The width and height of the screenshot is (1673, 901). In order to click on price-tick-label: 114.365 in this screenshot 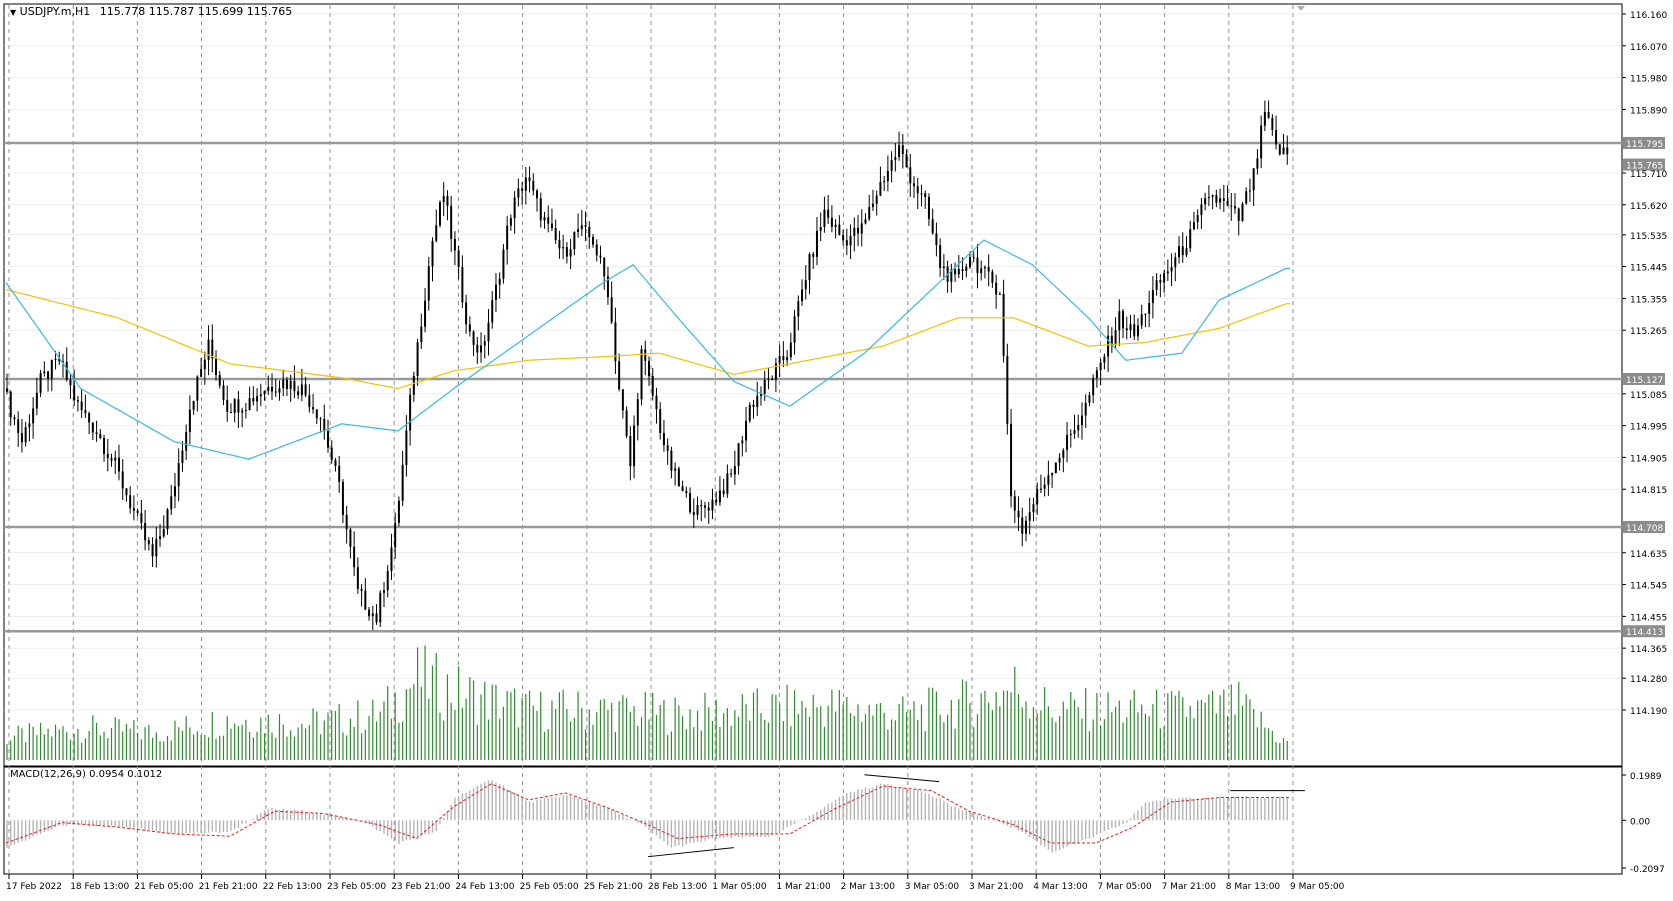, I will do `click(1648, 650)`.